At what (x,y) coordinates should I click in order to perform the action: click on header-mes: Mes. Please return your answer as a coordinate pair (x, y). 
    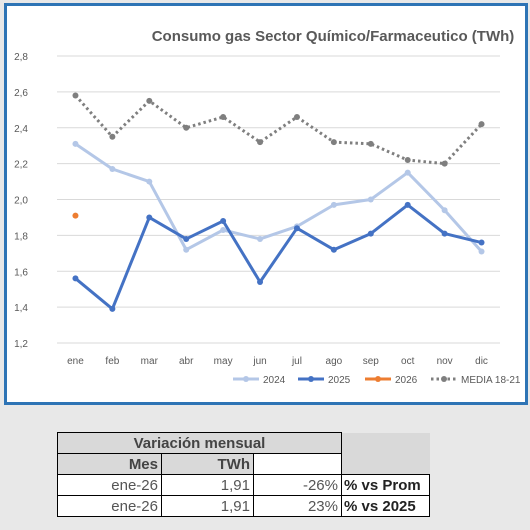
    Looking at the image, I should click on (109, 464).